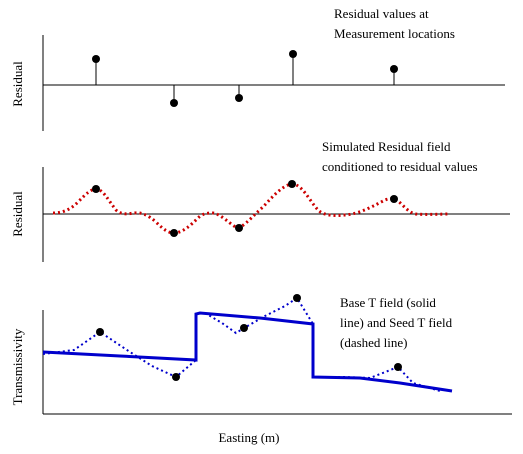 The image size is (523, 454). I want to click on panel3-annotation-line1: Base T field (solid, so click(388, 302).